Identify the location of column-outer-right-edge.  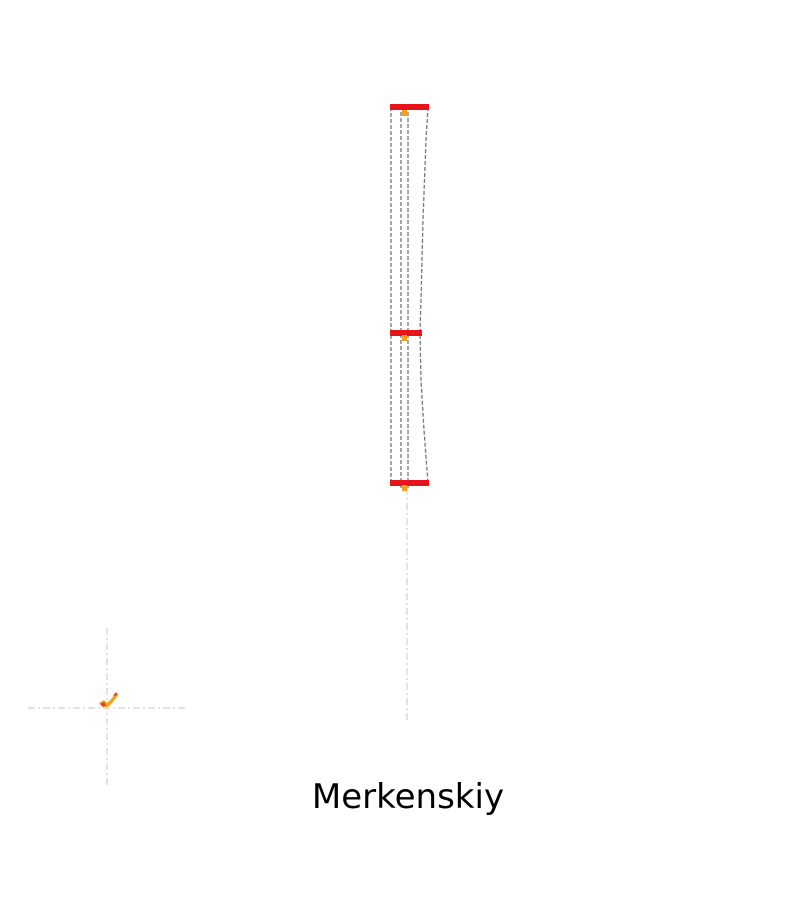
(424, 295).